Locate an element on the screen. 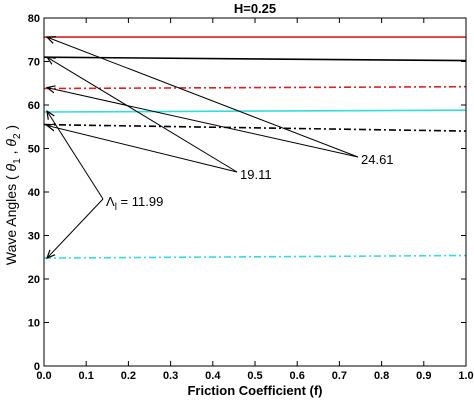 The width and height of the screenshot is (474, 400). y-tick-label: 70 is located at coordinates (34, 63).